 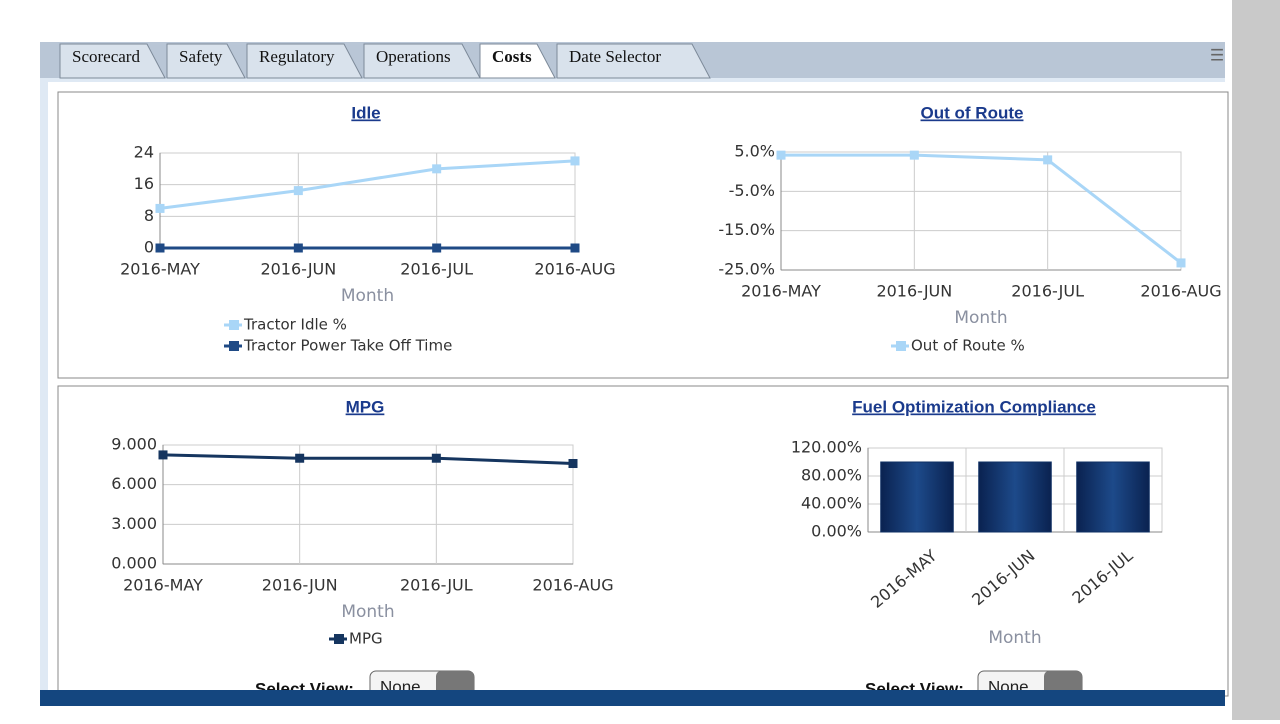 What do you see at coordinates (1217, 55) in the screenshot?
I see `menu-icon: ☰` at bounding box center [1217, 55].